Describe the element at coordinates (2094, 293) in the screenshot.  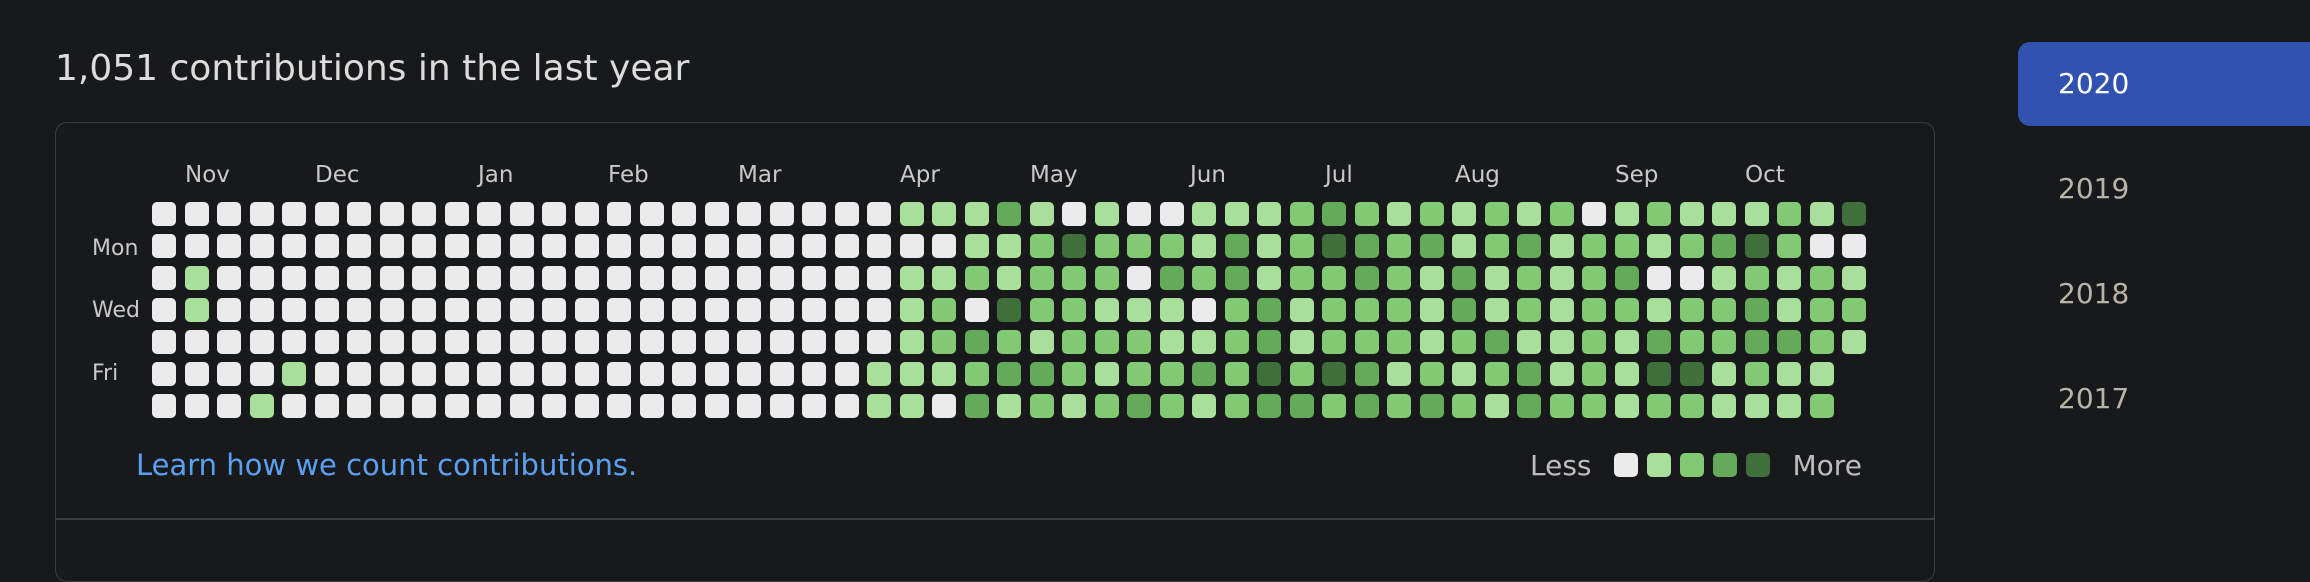
I see `year-item-2018: 2018` at that location.